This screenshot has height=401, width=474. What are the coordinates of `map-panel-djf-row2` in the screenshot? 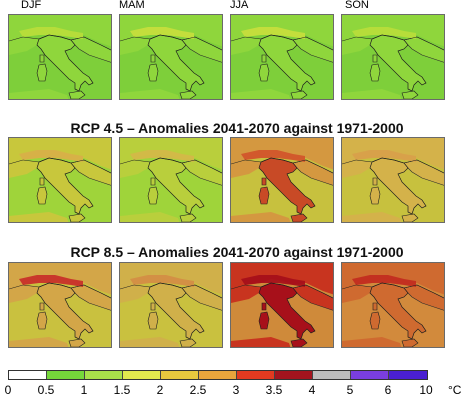 It's located at (60, 305).